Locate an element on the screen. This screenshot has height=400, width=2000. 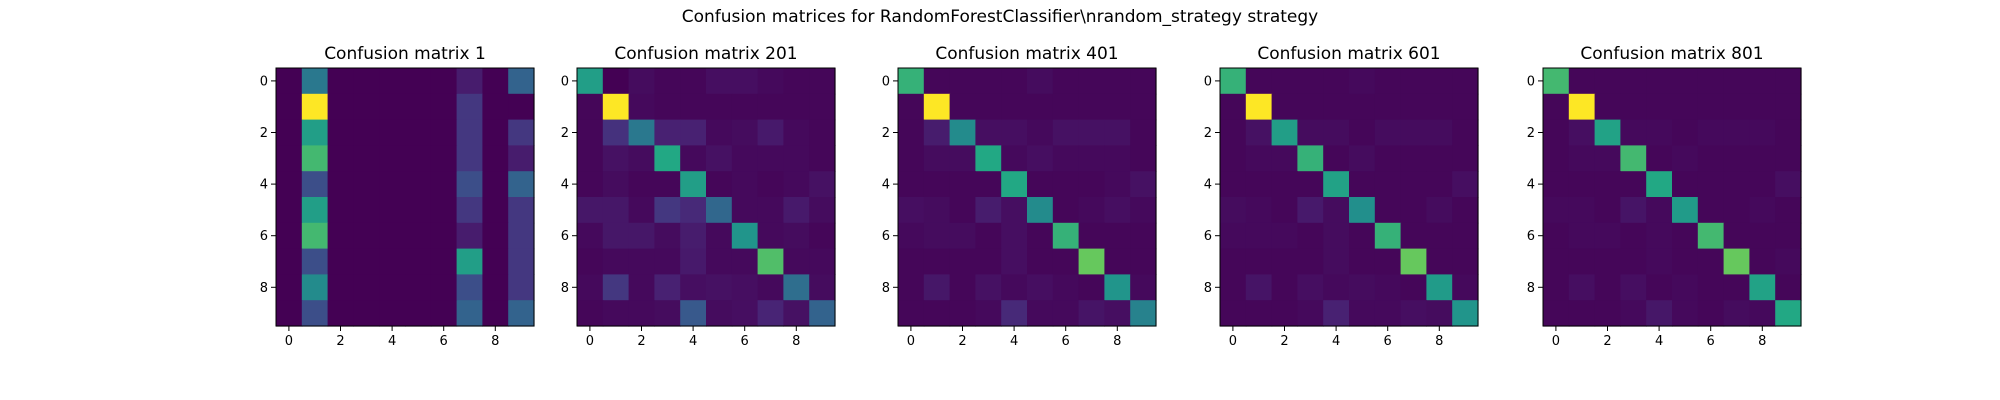
heatmap-panel-1: Confusion matrix 1 0 2 4 6 8 0 2 4 6 8 is located at coordinates (397, 196).